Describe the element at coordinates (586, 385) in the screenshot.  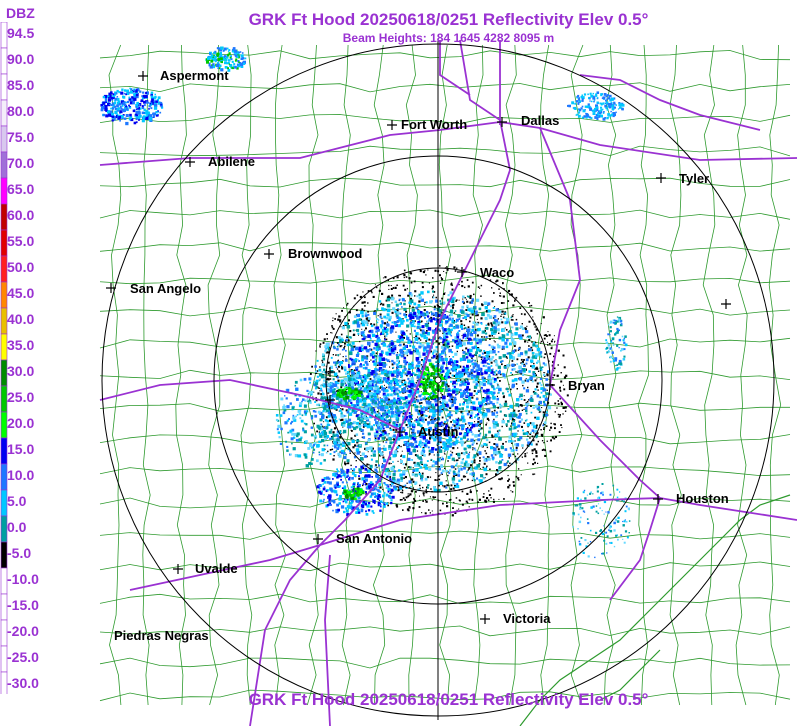
I see `city-label: Bryan` at that location.